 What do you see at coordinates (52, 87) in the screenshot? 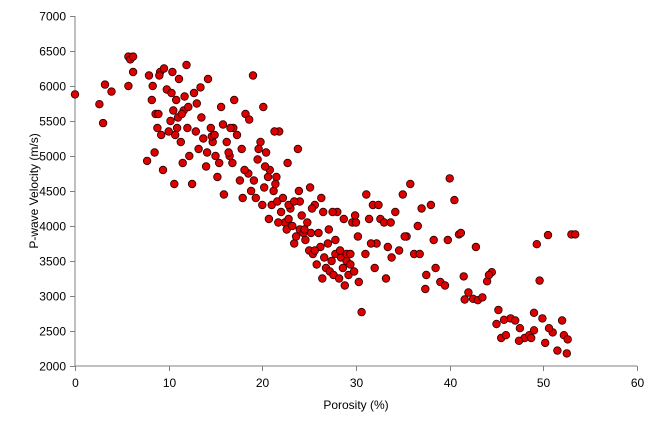
I see `y-tick-label: 6000` at bounding box center [52, 87].